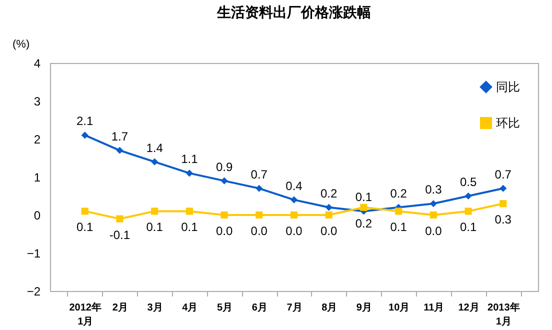  Describe the element at coordinates (189, 159) in the screenshot. I see `data-label: 1.1` at that location.